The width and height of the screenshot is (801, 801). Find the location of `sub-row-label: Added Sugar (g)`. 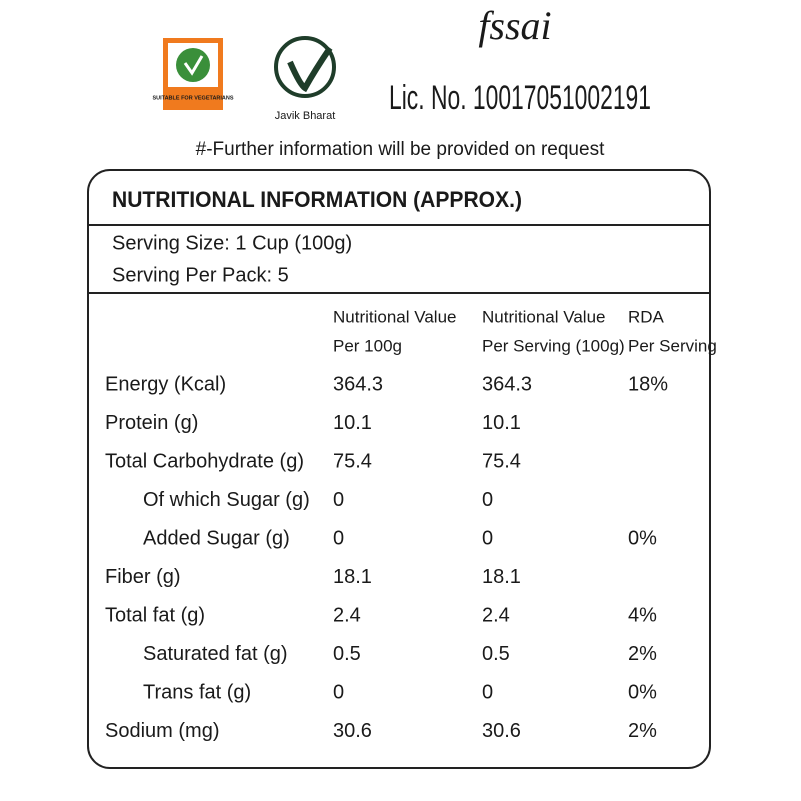

sub-row-label: Added Sugar (g) is located at coordinates (216, 538).